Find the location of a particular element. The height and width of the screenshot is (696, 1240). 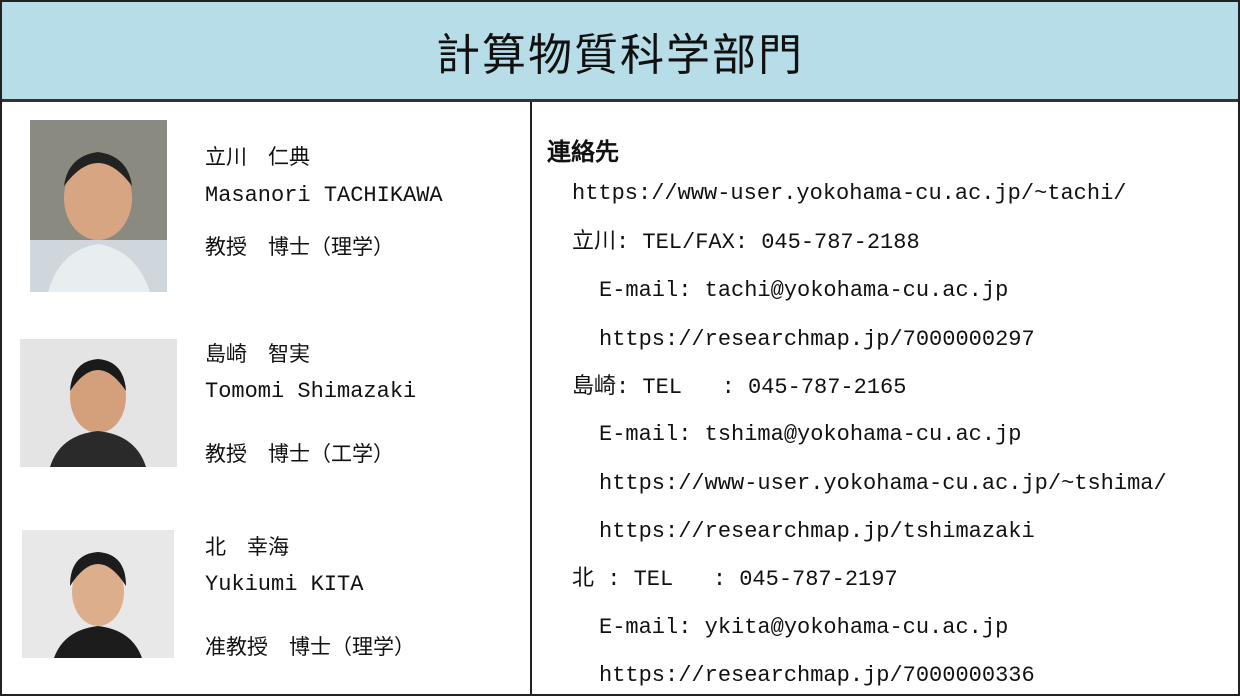

contact-line: https://researchmap.jp/tshimazaki is located at coordinates (817, 531).